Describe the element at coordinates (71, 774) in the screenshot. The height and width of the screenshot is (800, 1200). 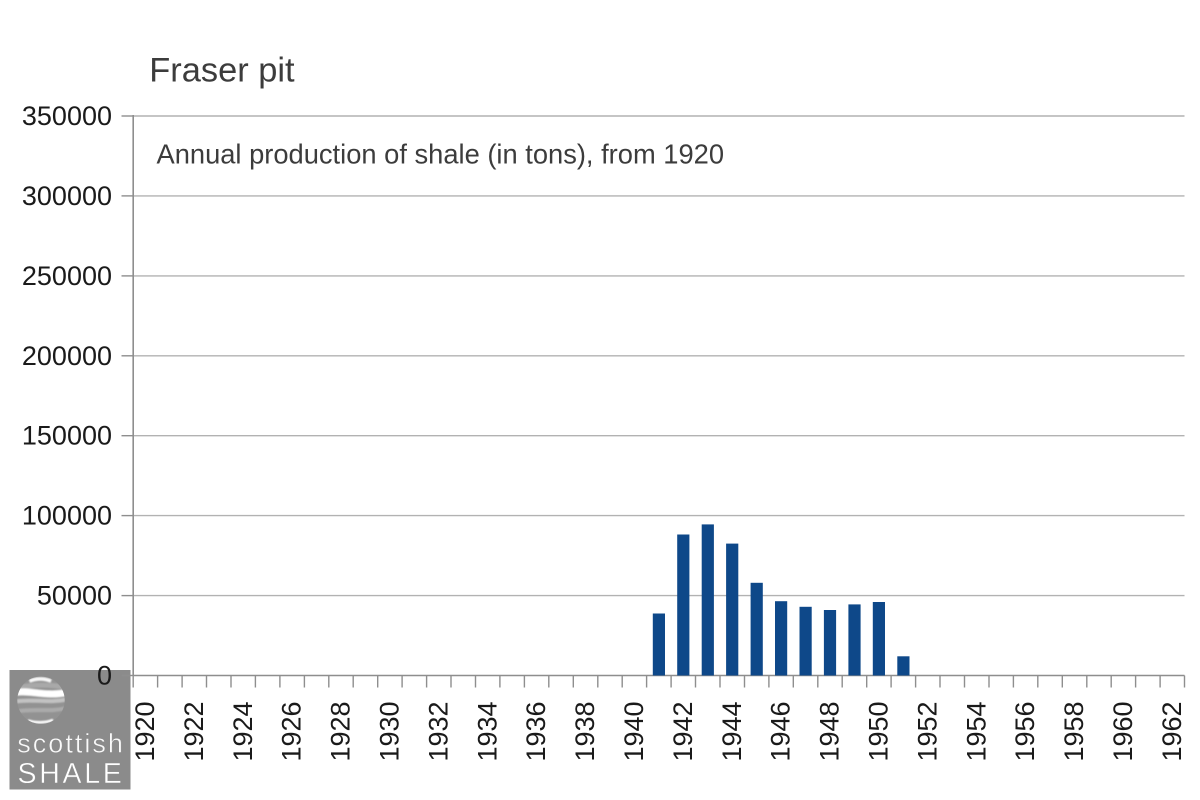
I see `svg-text: SHALE` at that location.